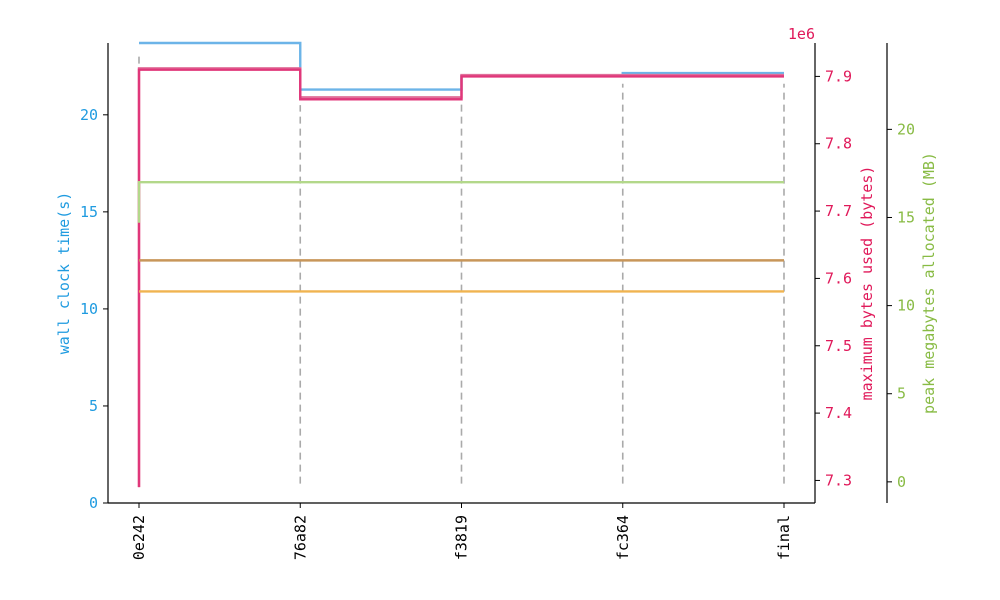  What do you see at coordinates (838, 76) in the screenshot?
I see `right-axis-bytes-tick-label: 7.9` at bounding box center [838, 76].